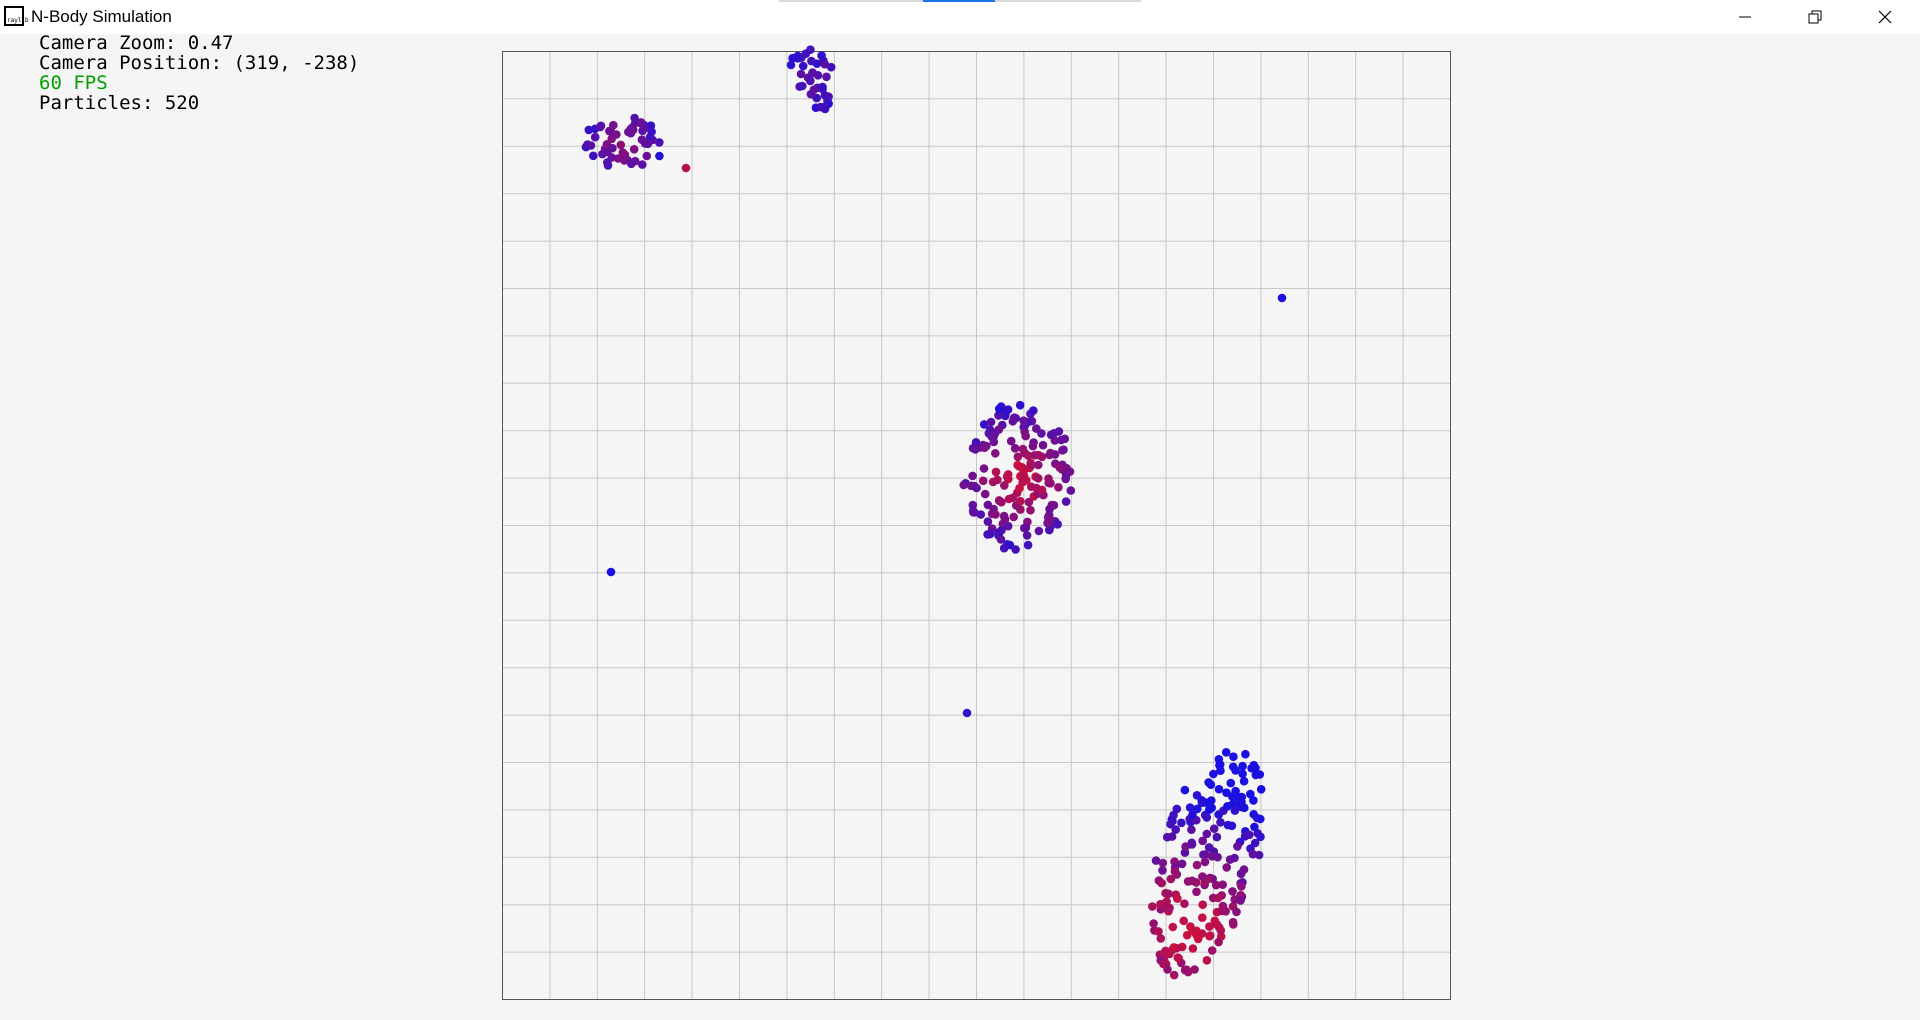 Image resolution: width=1920 pixels, height=1020 pixels. I want to click on restore-icon, so click(1815, 17).